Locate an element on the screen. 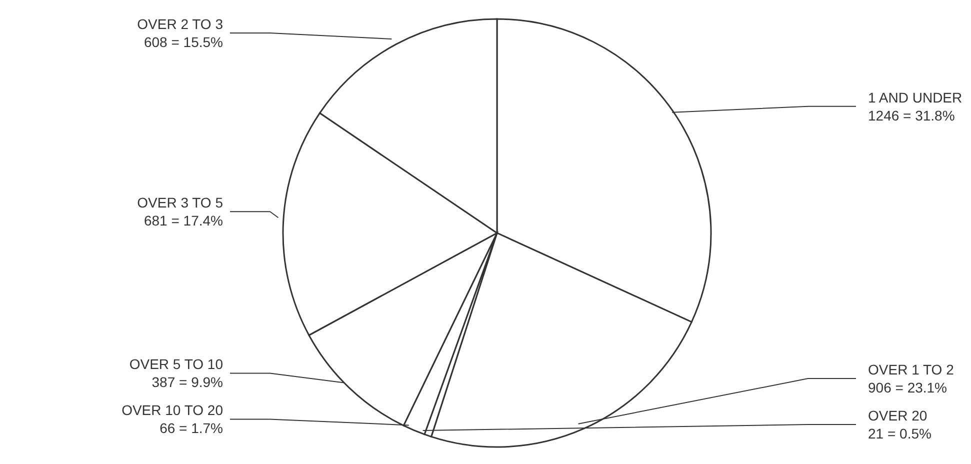 This screenshot has width=971, height=464. slice-label: 1 AND UNDER is located at coordinates (915, 97).